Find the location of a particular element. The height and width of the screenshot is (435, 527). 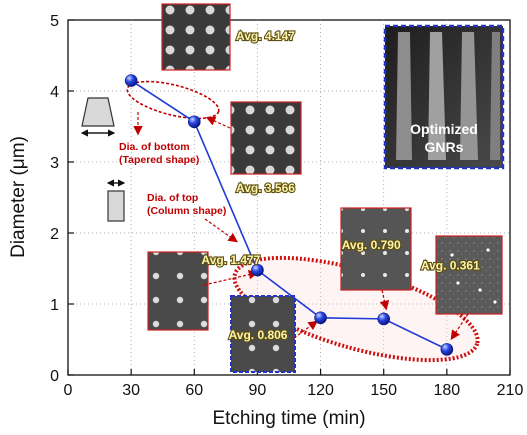

x-tick-label: 90 is located at coordinates (258, 390).